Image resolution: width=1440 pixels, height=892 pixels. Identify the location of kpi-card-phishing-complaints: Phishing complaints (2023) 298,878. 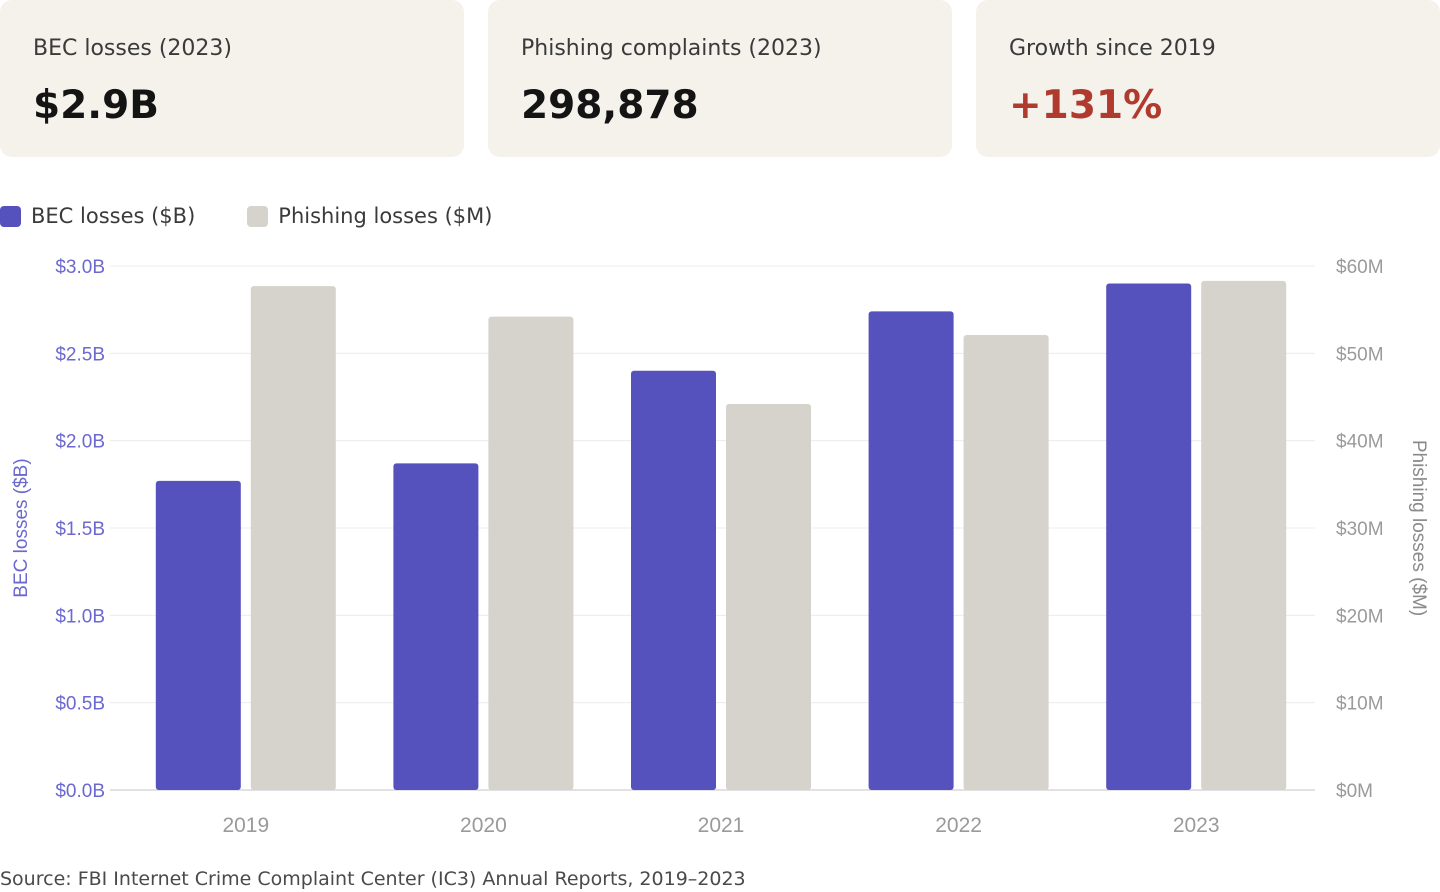
(720, 78).